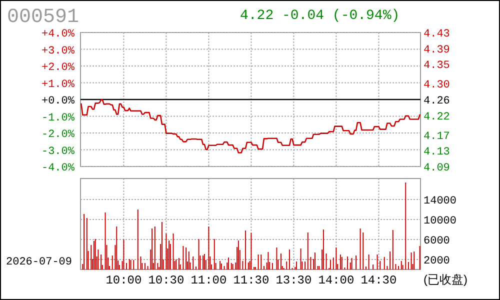 This screenshot has width=500, height=300. What do you see at coordinates (250, 126) in the screenshot?
I see `line-series` at bounding box center [250, 126].